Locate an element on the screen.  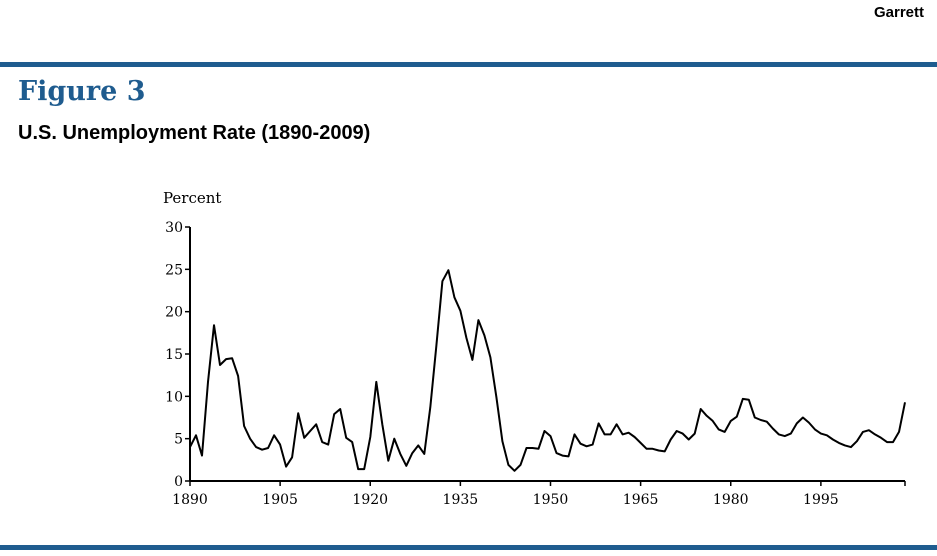
x-tick-label: 1965 is located at coordinates (641, 500).